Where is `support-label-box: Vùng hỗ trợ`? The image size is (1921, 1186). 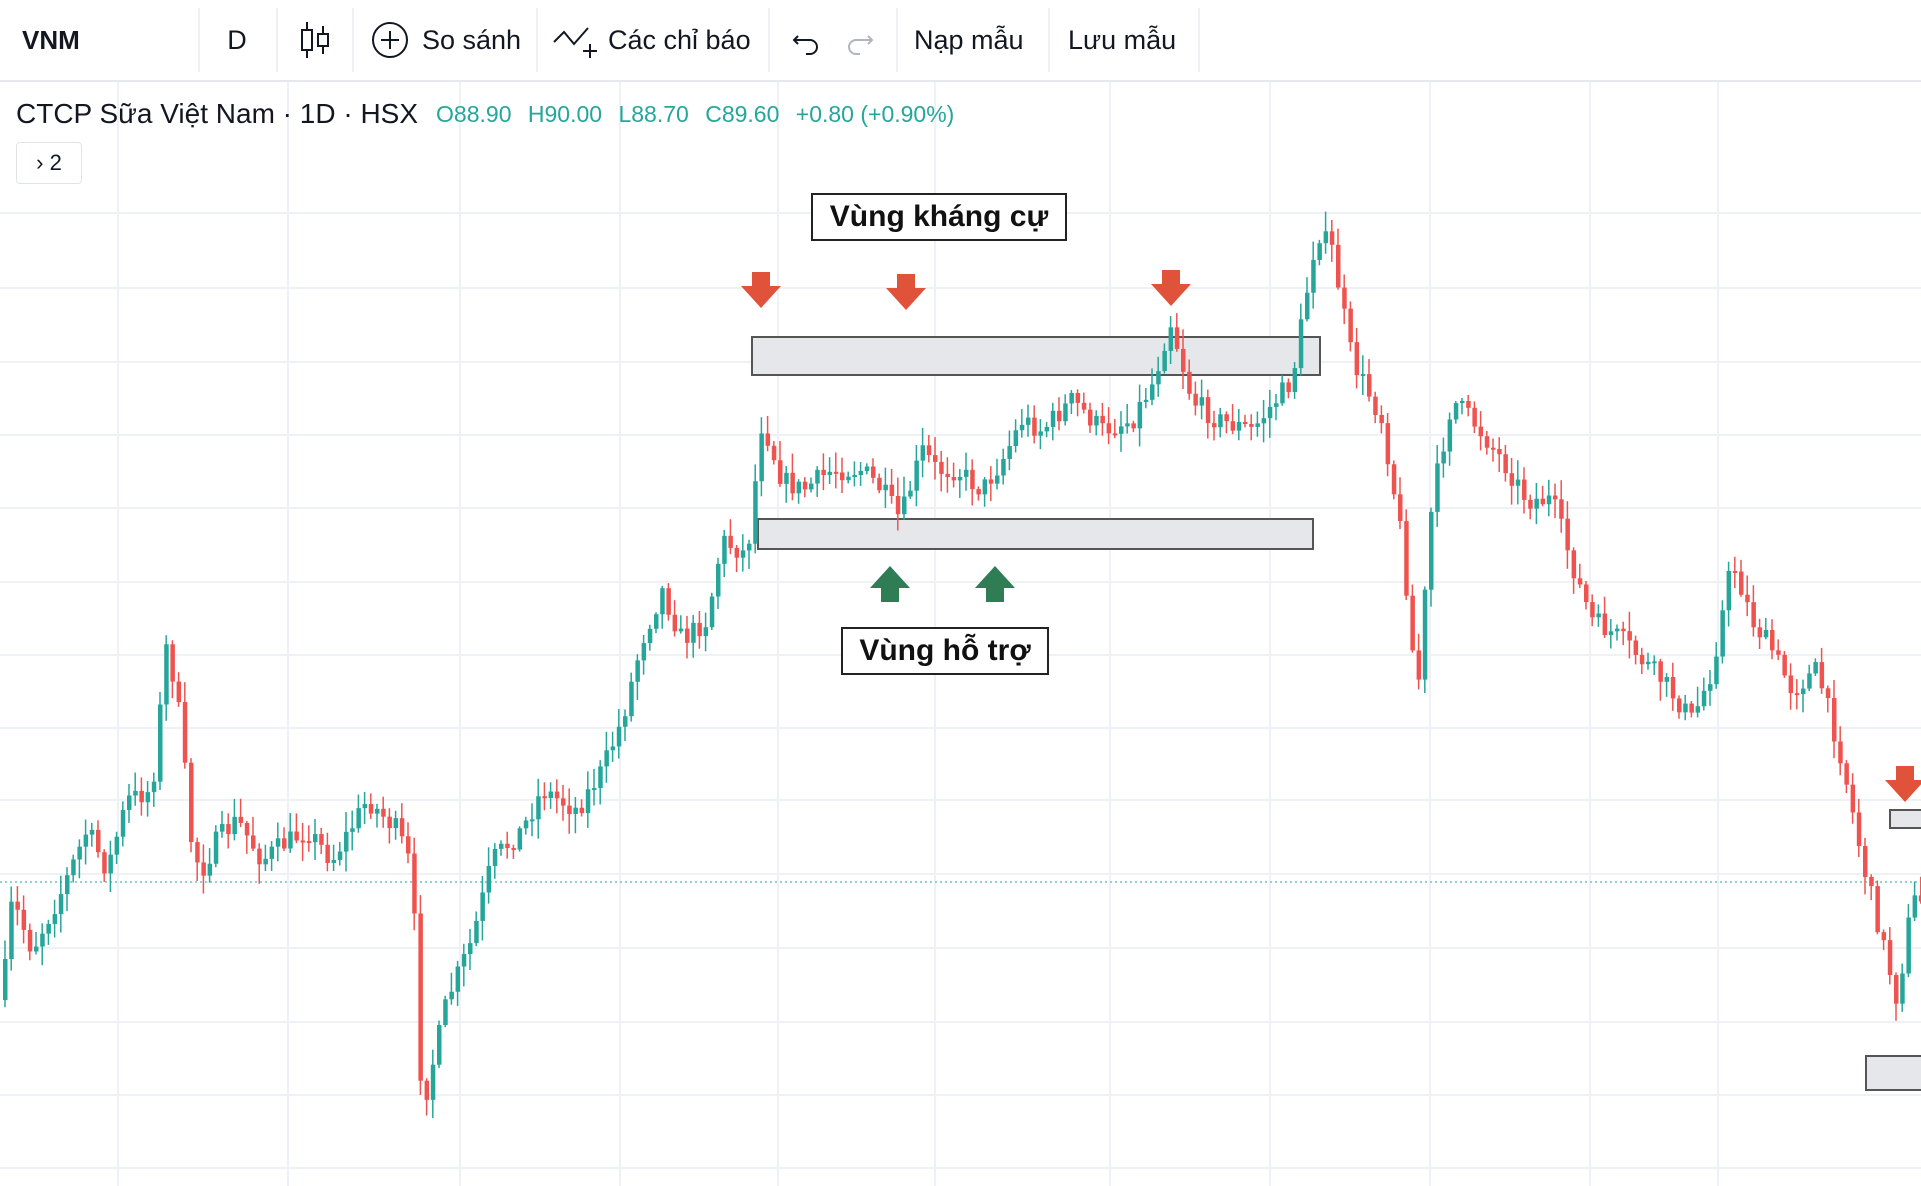
support-label-box: Vùng hỗ trợ is located at coordinates (945, 651).